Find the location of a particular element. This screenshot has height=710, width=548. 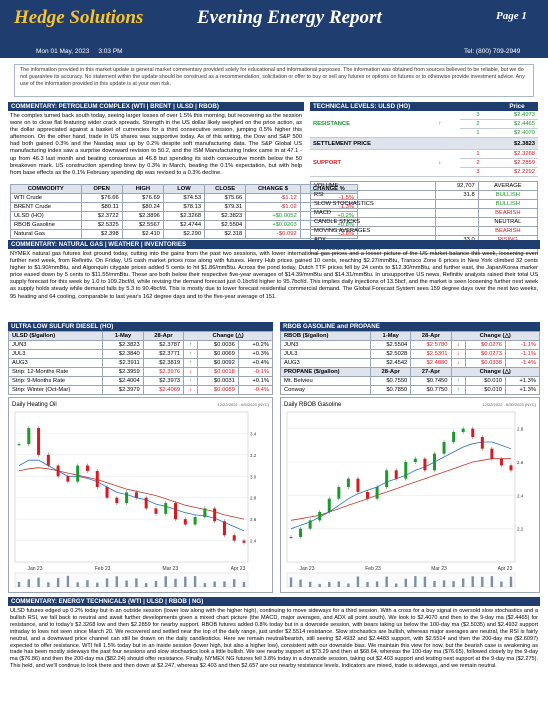

indicator-row: MOVING AVERAGES BEARISH is located at coordinates (424, 231).